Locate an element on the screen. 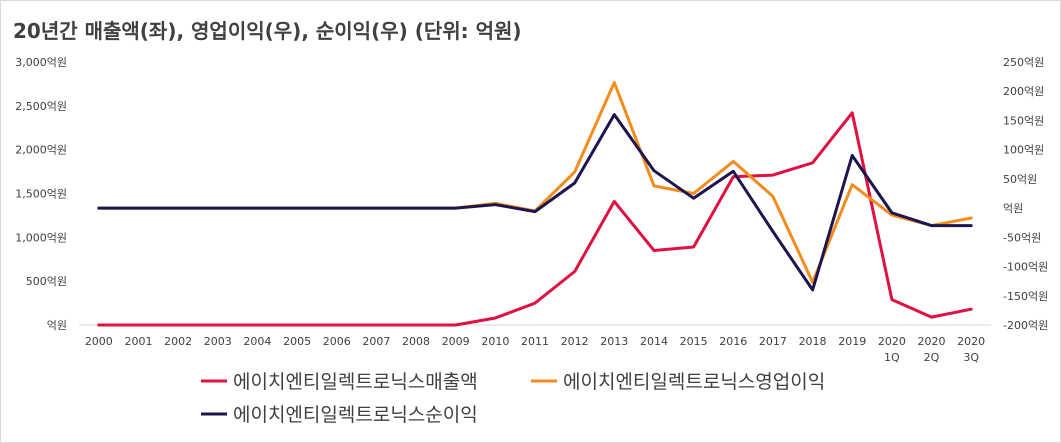 The image size is (1061, 443). x-axis-tick-label: 2020 3Q is located at coordinates (971, 349).